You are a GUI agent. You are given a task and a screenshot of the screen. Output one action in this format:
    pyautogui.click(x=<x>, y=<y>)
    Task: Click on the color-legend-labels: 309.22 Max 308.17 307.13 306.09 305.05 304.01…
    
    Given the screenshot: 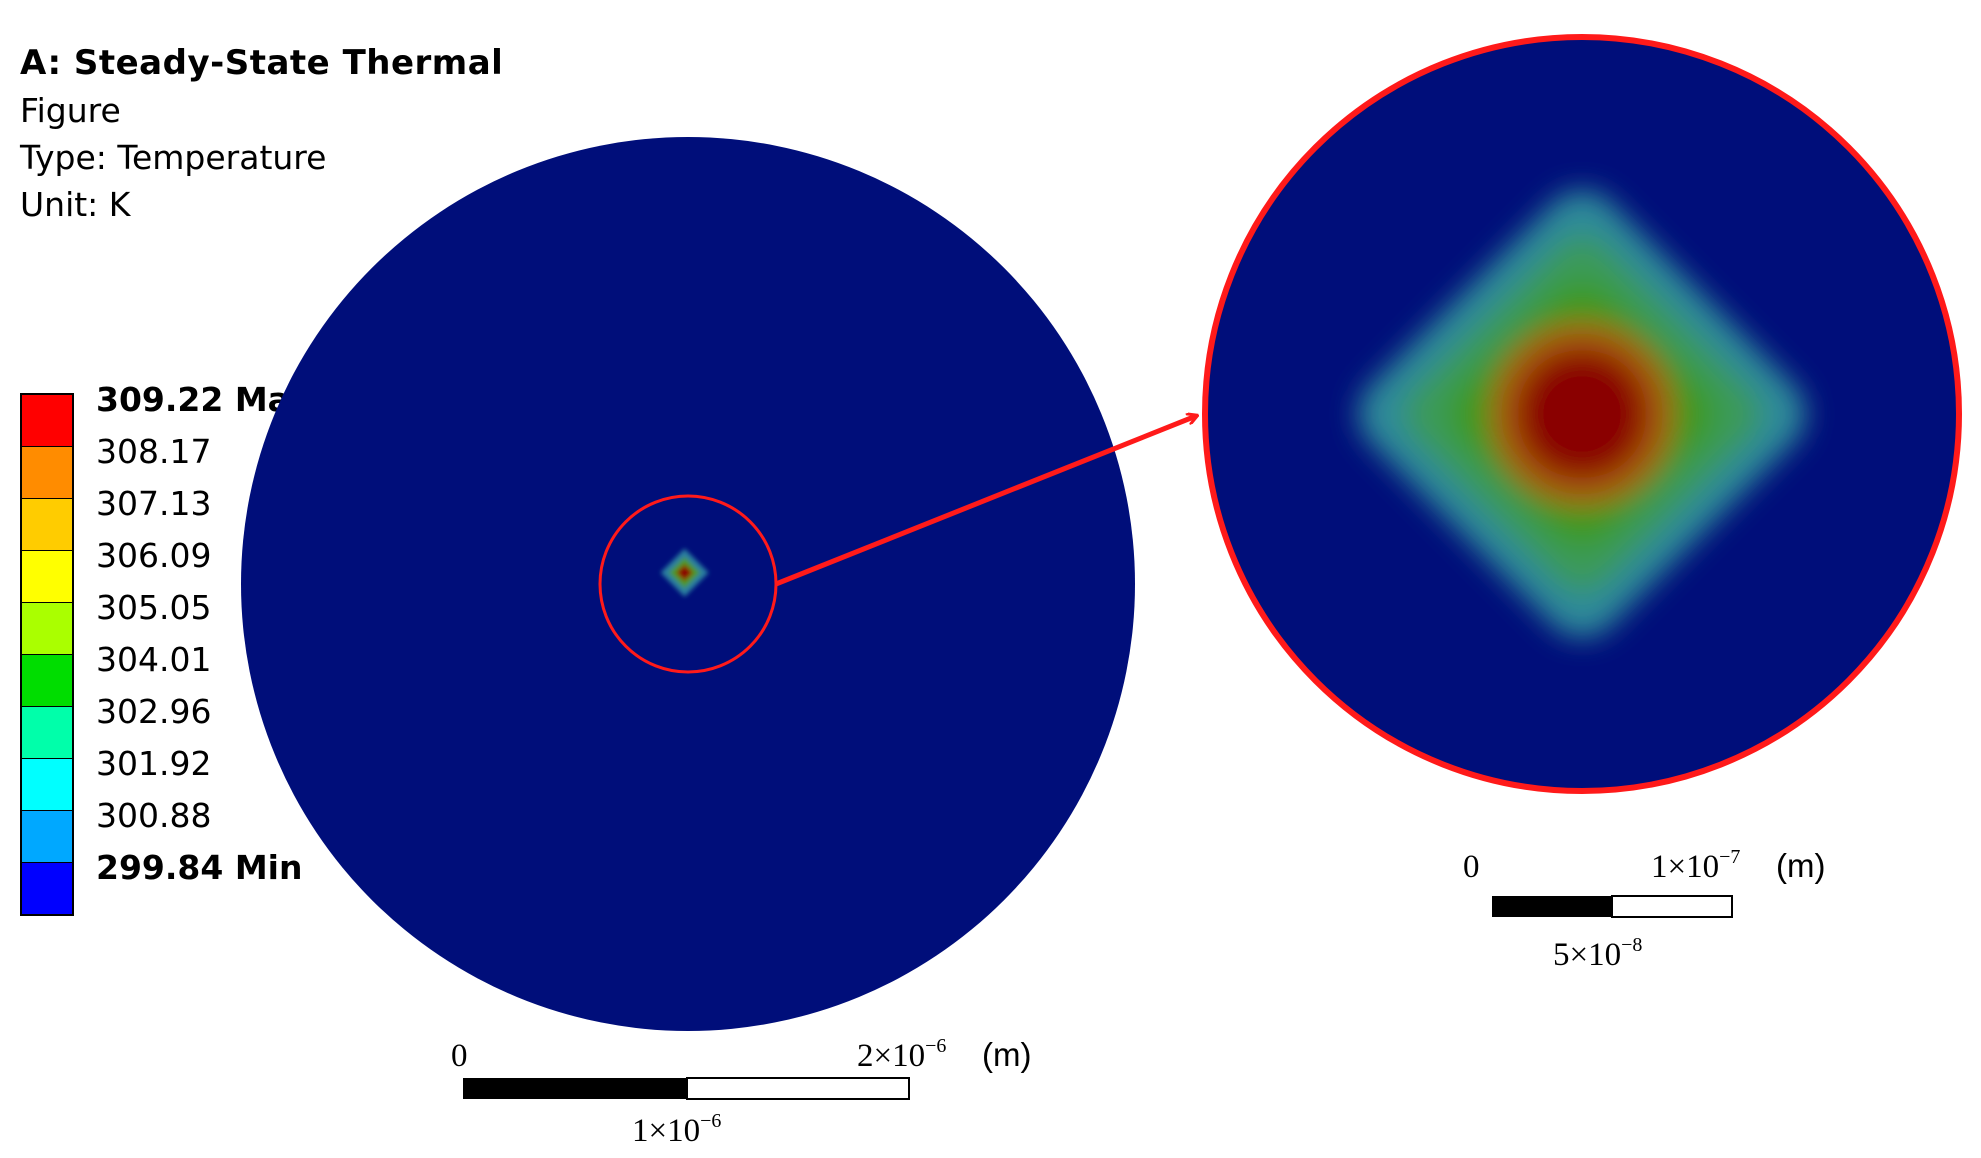 What is the action you would take?
    pyautogui.click(x=203, y=634)
    